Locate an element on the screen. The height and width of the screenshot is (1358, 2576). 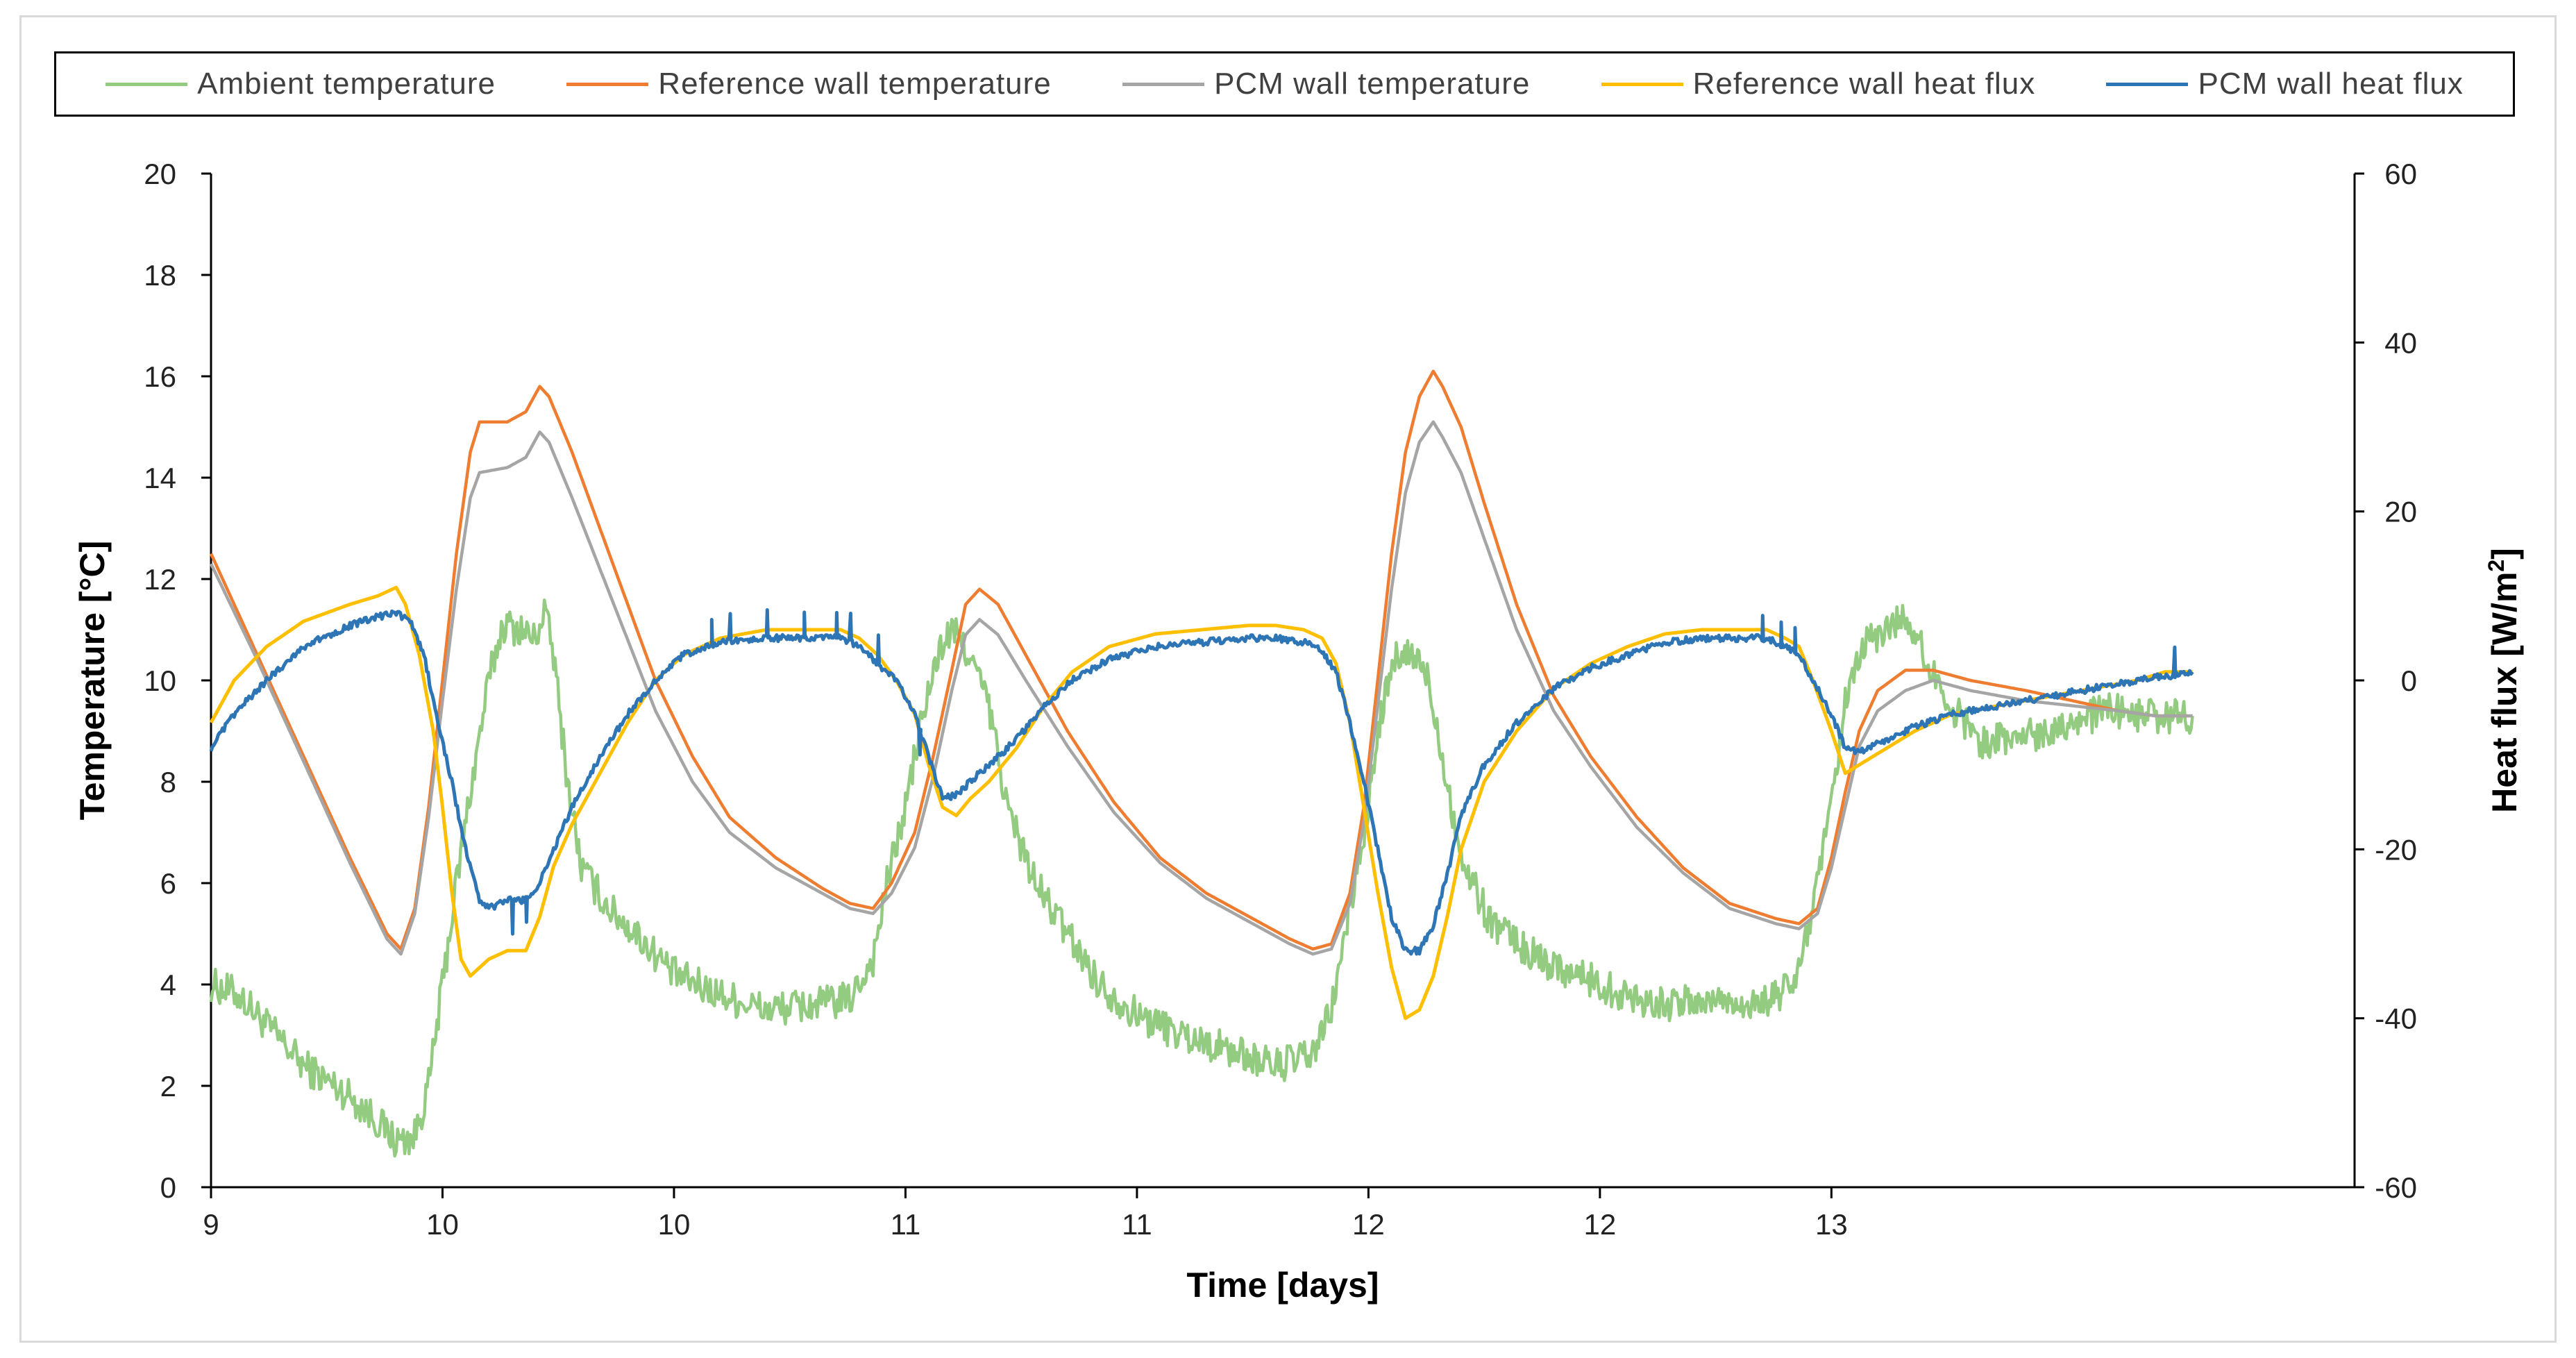
legend-swatch-reference-wall-heat-flux is located at coordinates (1642, 84).